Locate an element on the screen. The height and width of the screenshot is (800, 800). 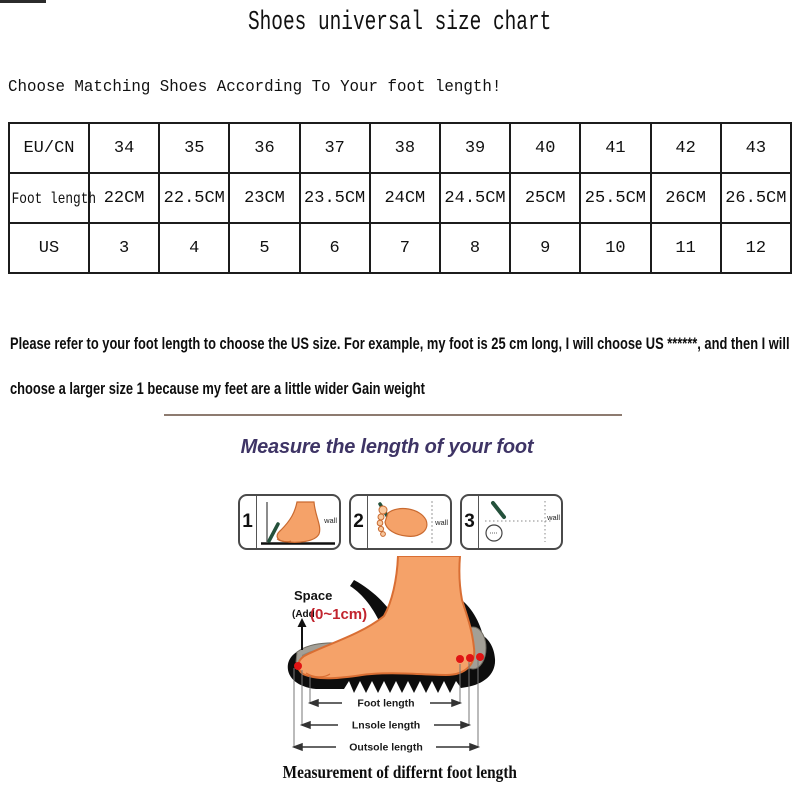
space-range-label: (0~1cm) is located at coordinates (338, 614).